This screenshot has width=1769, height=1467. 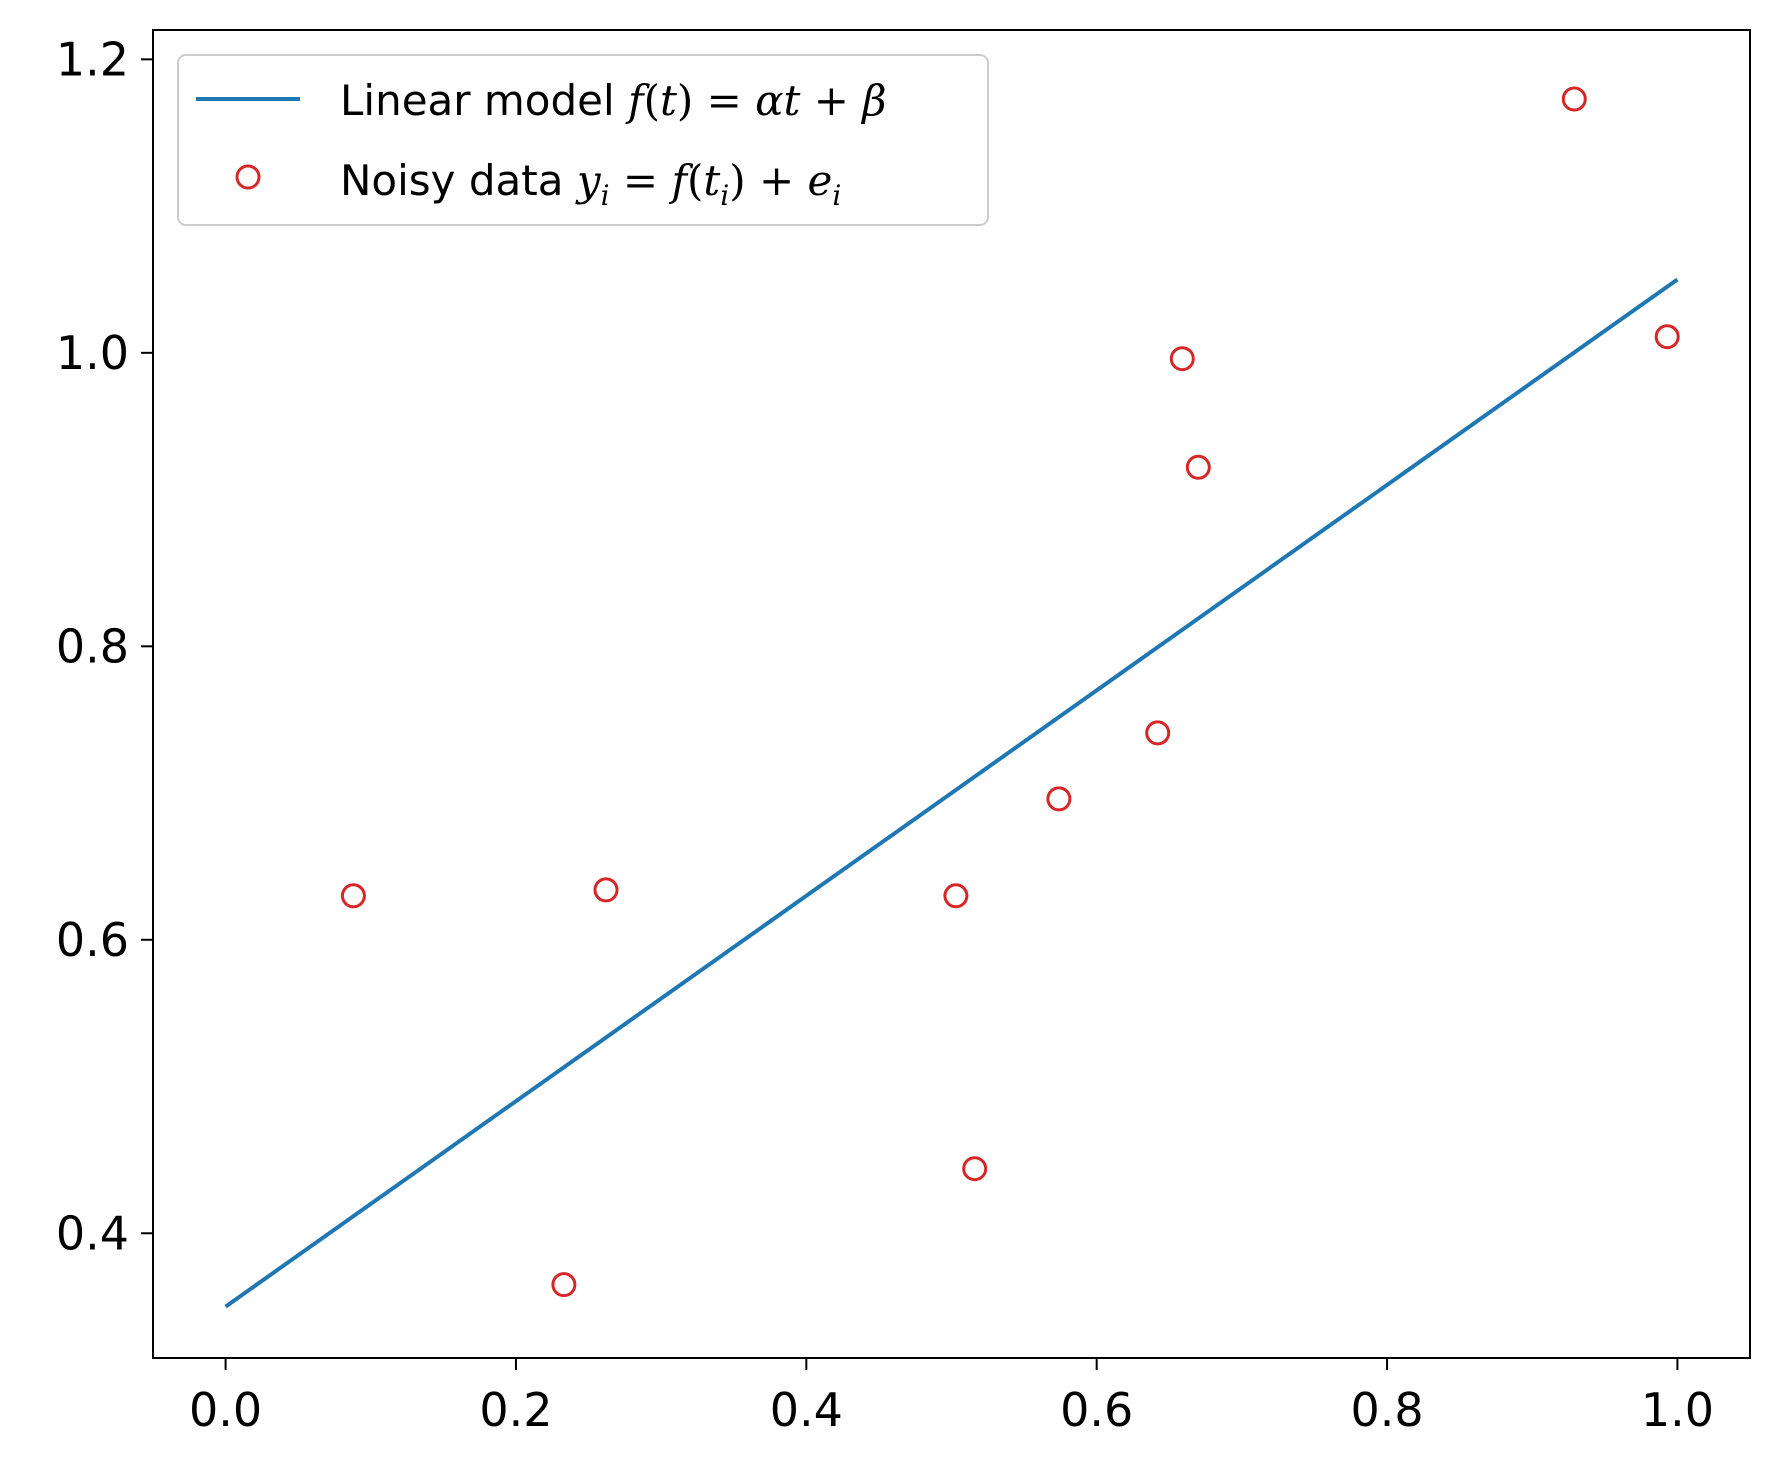 What do you see at coordinates (92, 353) in the screenshot?
I see `y-tick-label: 1.0` at bounding box center [92, 353].